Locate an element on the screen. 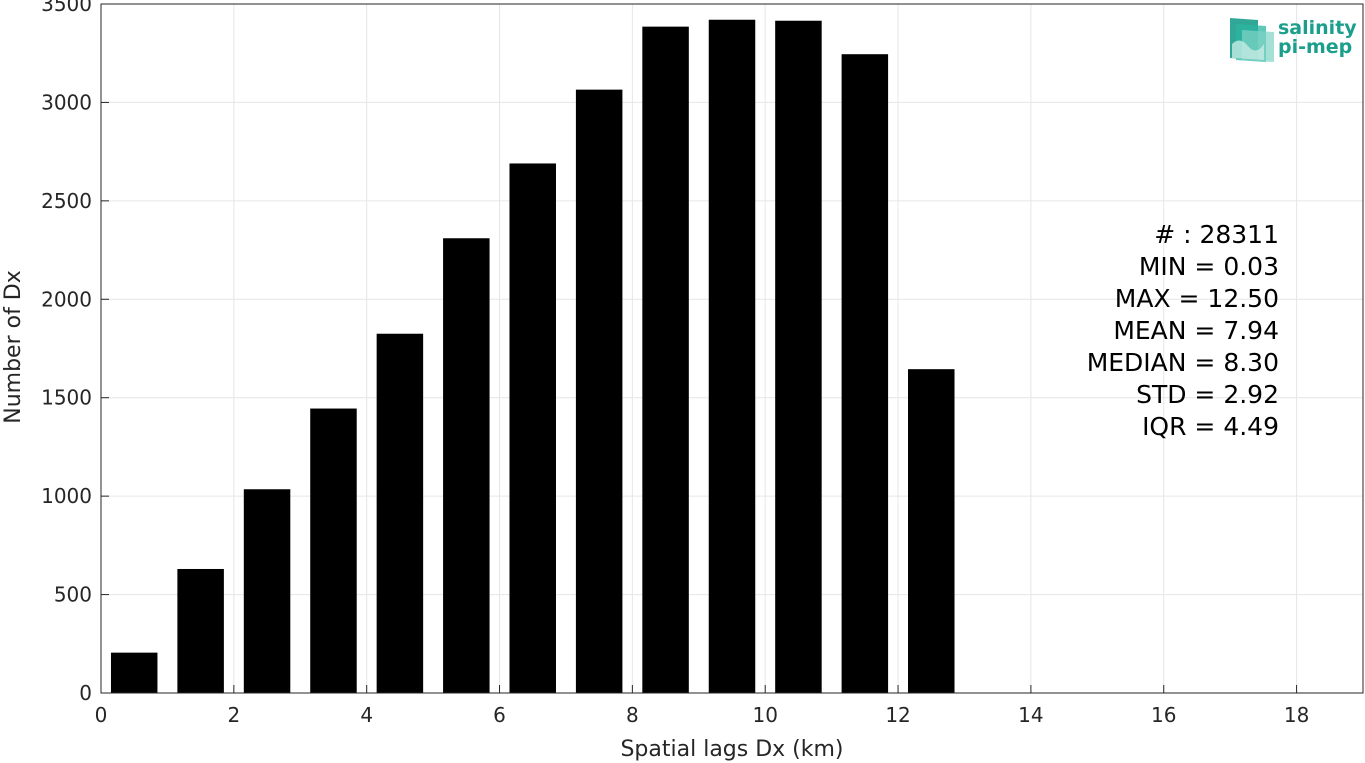  logo-text-pi-mep: pi-mep is located at coordinates (1315, 47).